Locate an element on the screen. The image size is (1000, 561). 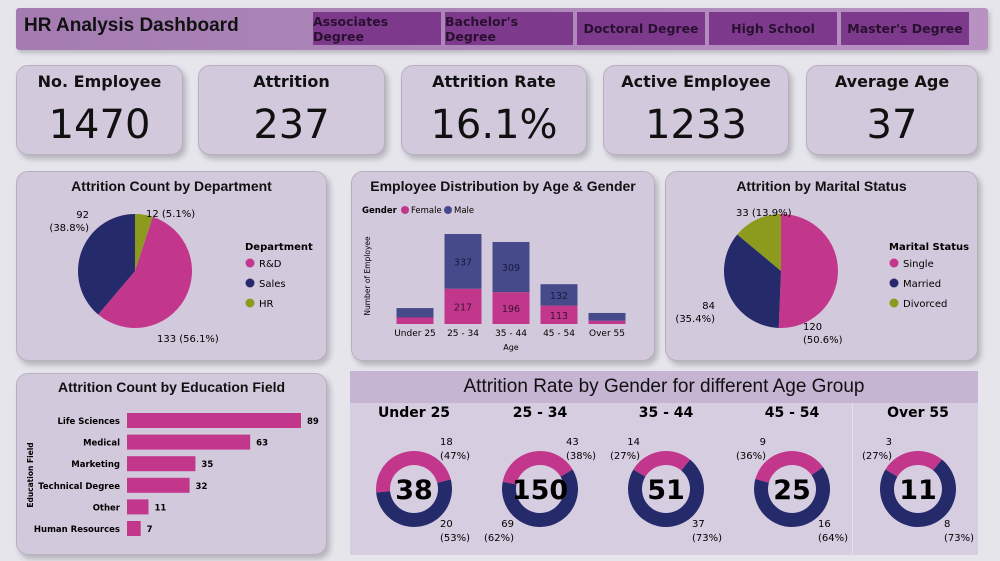
legend-marker-female is located at coordinates (405, 210).